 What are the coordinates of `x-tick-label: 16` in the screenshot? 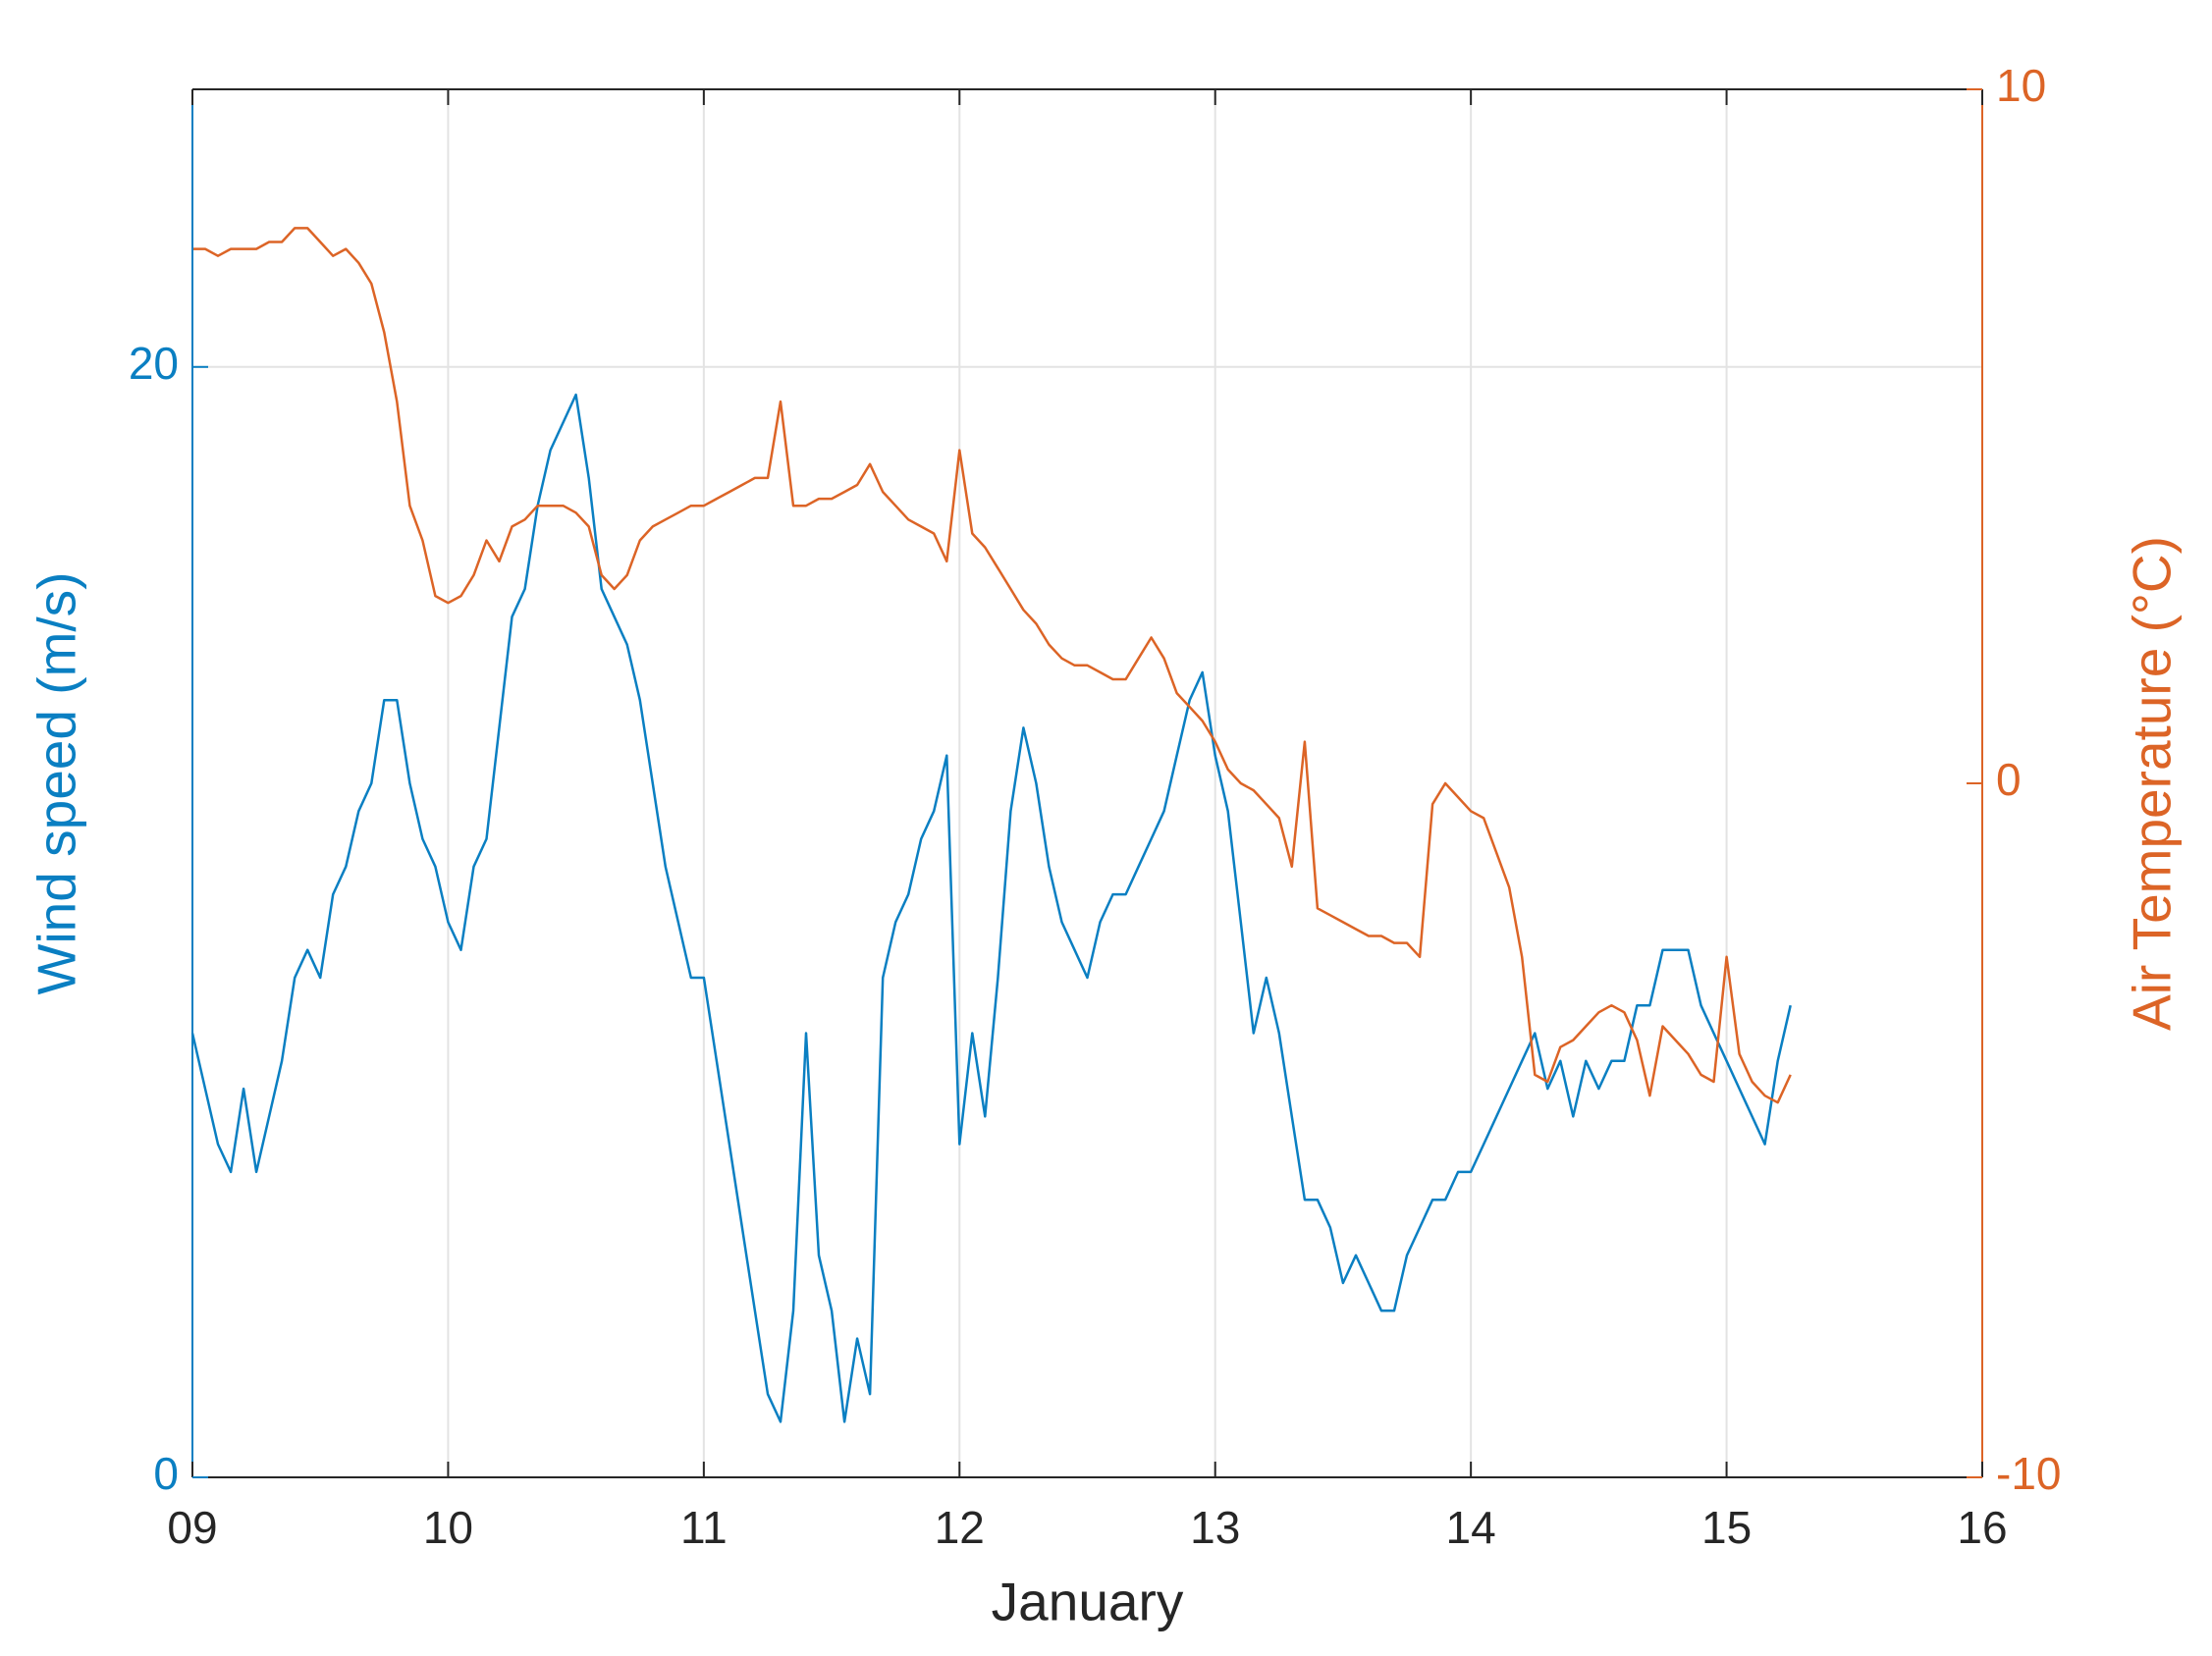 It's located at (1982, 1527).